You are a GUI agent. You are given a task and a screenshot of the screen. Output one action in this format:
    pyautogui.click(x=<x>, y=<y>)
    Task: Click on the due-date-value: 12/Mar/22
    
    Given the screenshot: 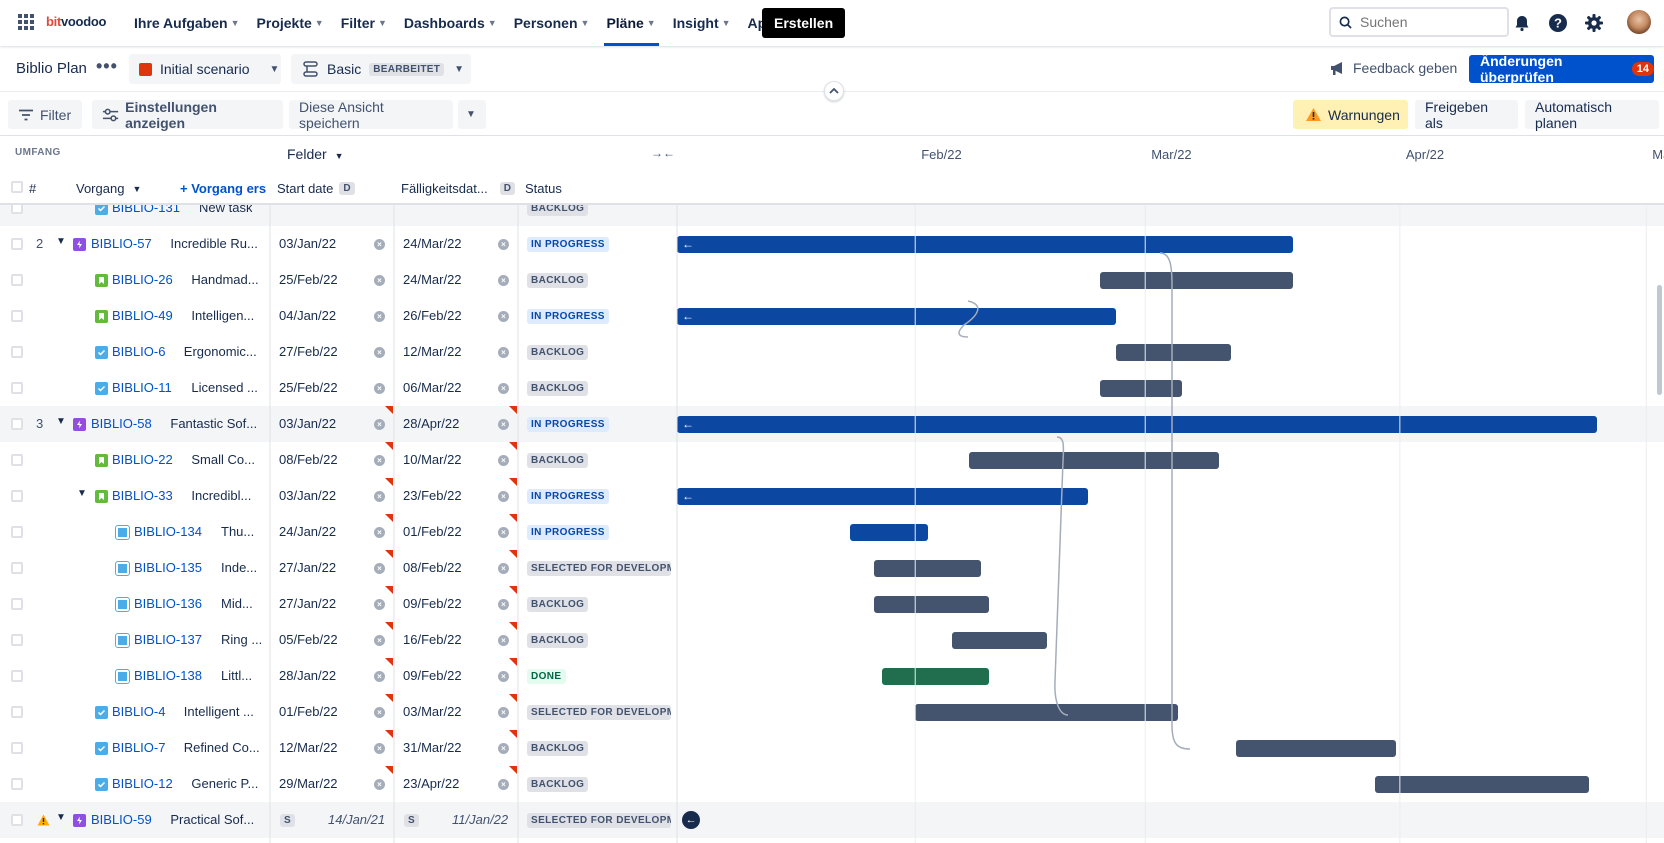 What is the action you would take?
    pyautogui.click(x=432, y=351)
    